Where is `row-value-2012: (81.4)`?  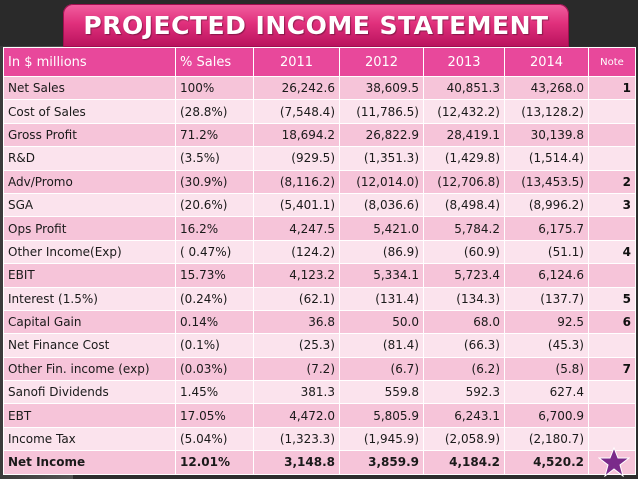 row-value-2012: (81.4) is located at coordinates (381, 345).